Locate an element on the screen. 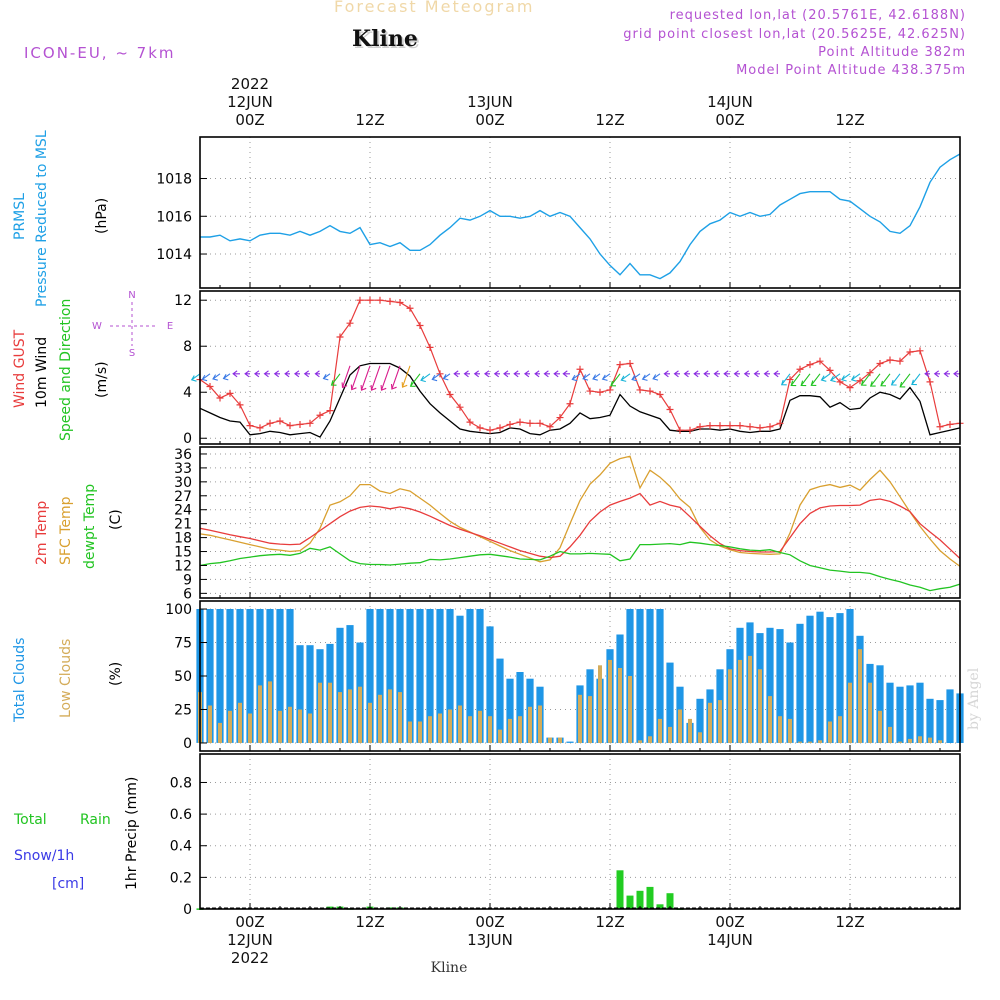 This screenshot has height=1000, width=1000. y-tick-label: 33 is located at coordinates (183, 469).